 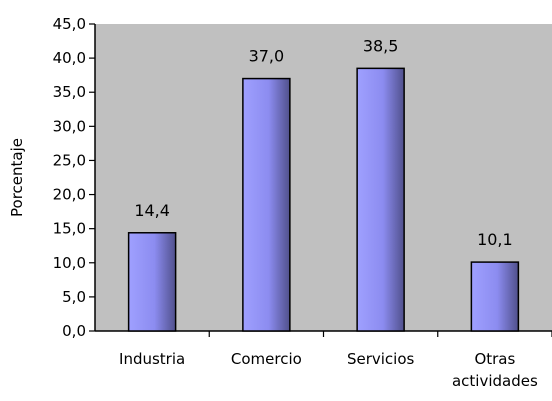 I want to click on x-category-label: Comercio, so click(x=266, y=359).